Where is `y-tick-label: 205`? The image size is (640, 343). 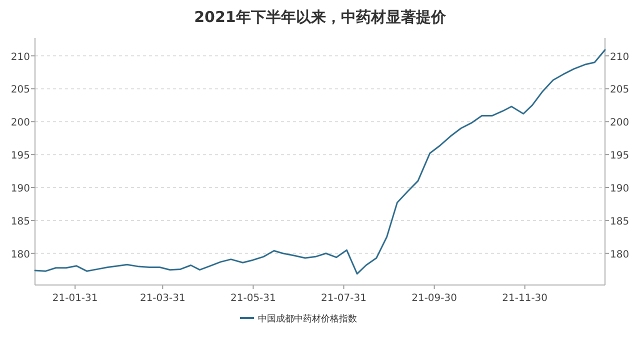 y-tick-label: 205 is located at coordinates (20, 90).